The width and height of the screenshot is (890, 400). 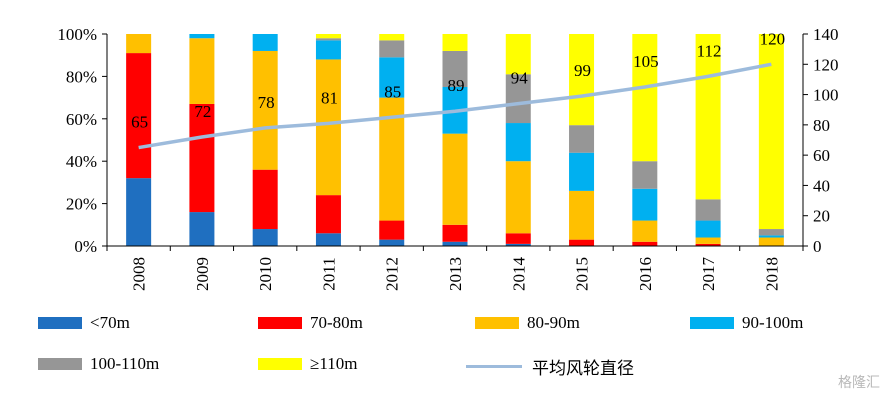 What do you see at coordinates (709, 50) in the screenshot?
I see `avg-rotor-data-label: 112` at bounding box center [709, 50].